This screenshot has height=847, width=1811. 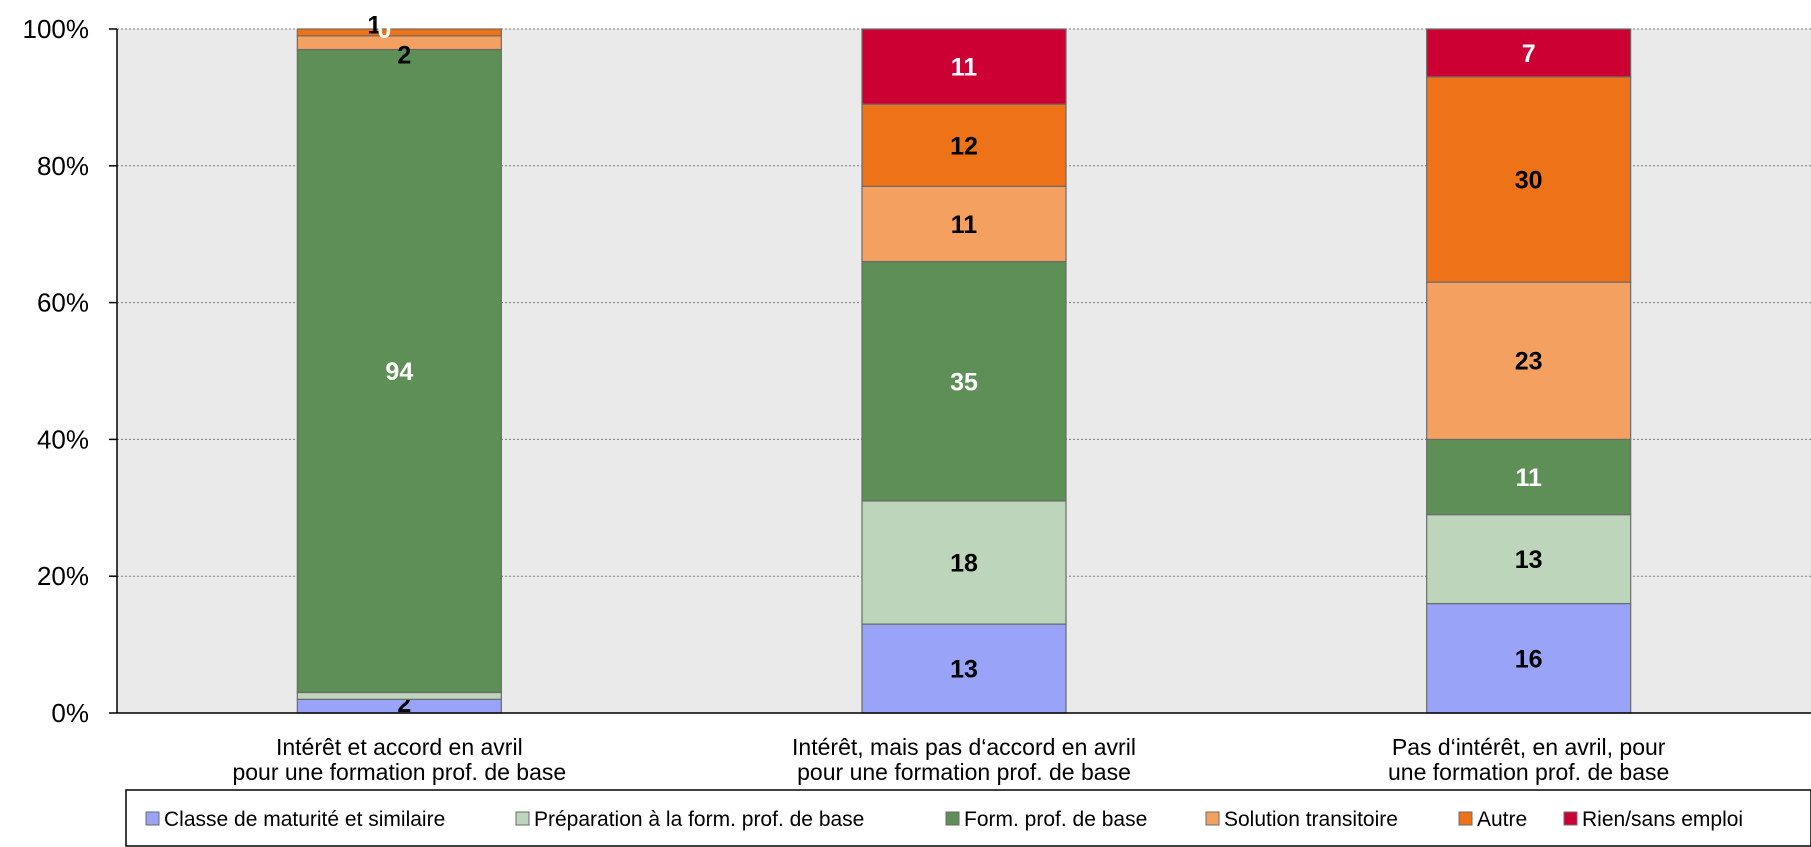 I want to click on x-category-label: Intérêt, mais pas d‘accord en avril, so click(x=964, y=747).